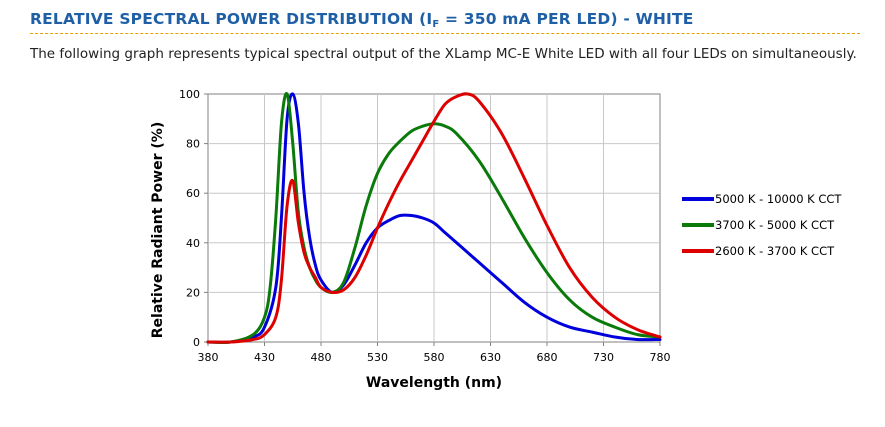 The width and height of the screenshot is (885, 427). What do you see at coordinates (189, 94) in the screenshot?
I see `y-tick-label: 100` at bounding box center [189, 94].